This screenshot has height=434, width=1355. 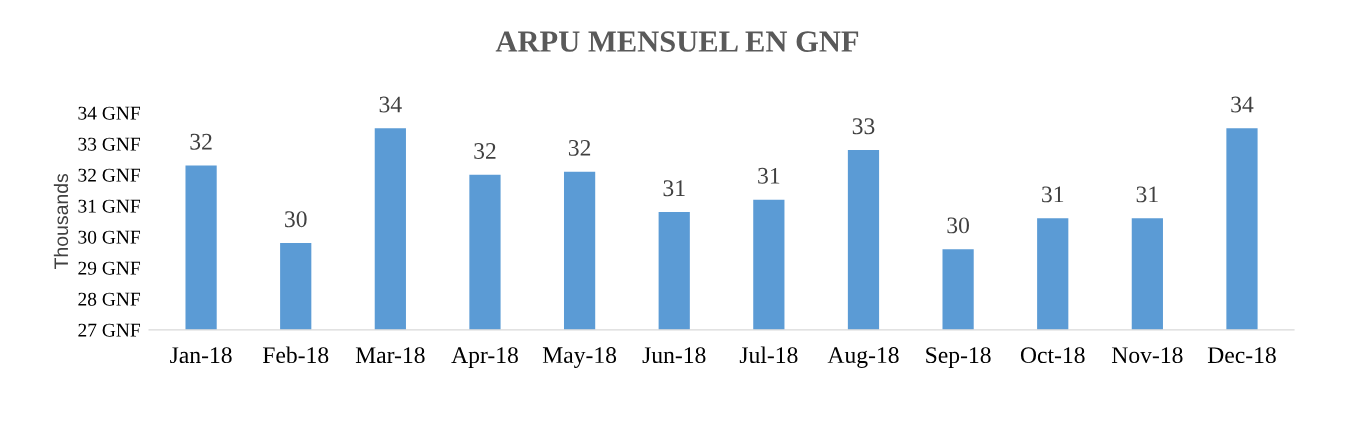 What do you see at coordinates (295, 355) in the screenshot?
I see `x-tick-label: Feb-18` at bounding box center [295, 355].